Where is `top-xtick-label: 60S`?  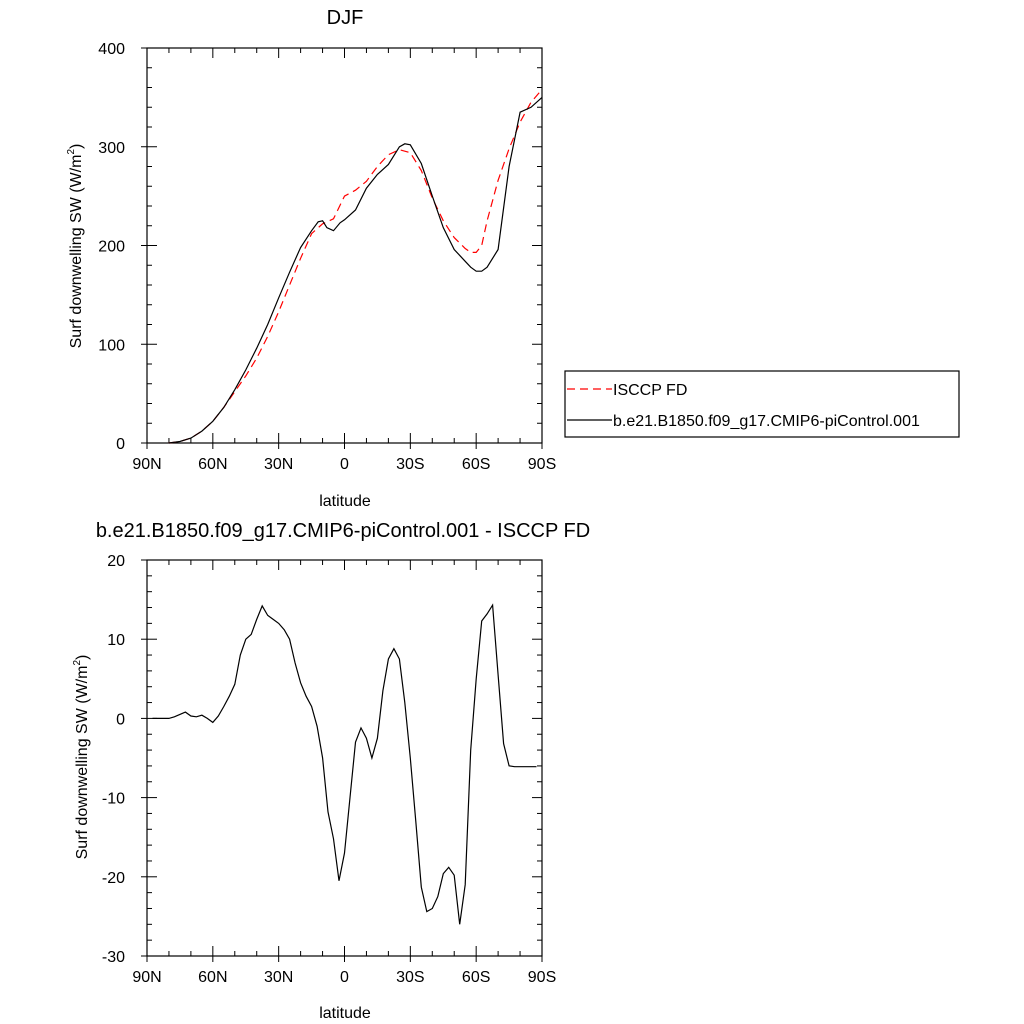
top-xtick-label: 60S is located at coordinates (476, 464).